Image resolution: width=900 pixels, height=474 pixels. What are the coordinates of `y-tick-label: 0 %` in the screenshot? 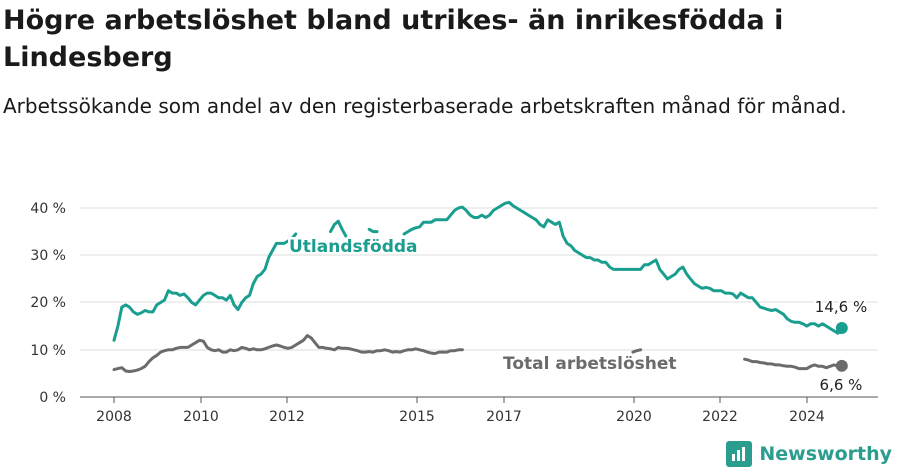 It's located at (52, 398).